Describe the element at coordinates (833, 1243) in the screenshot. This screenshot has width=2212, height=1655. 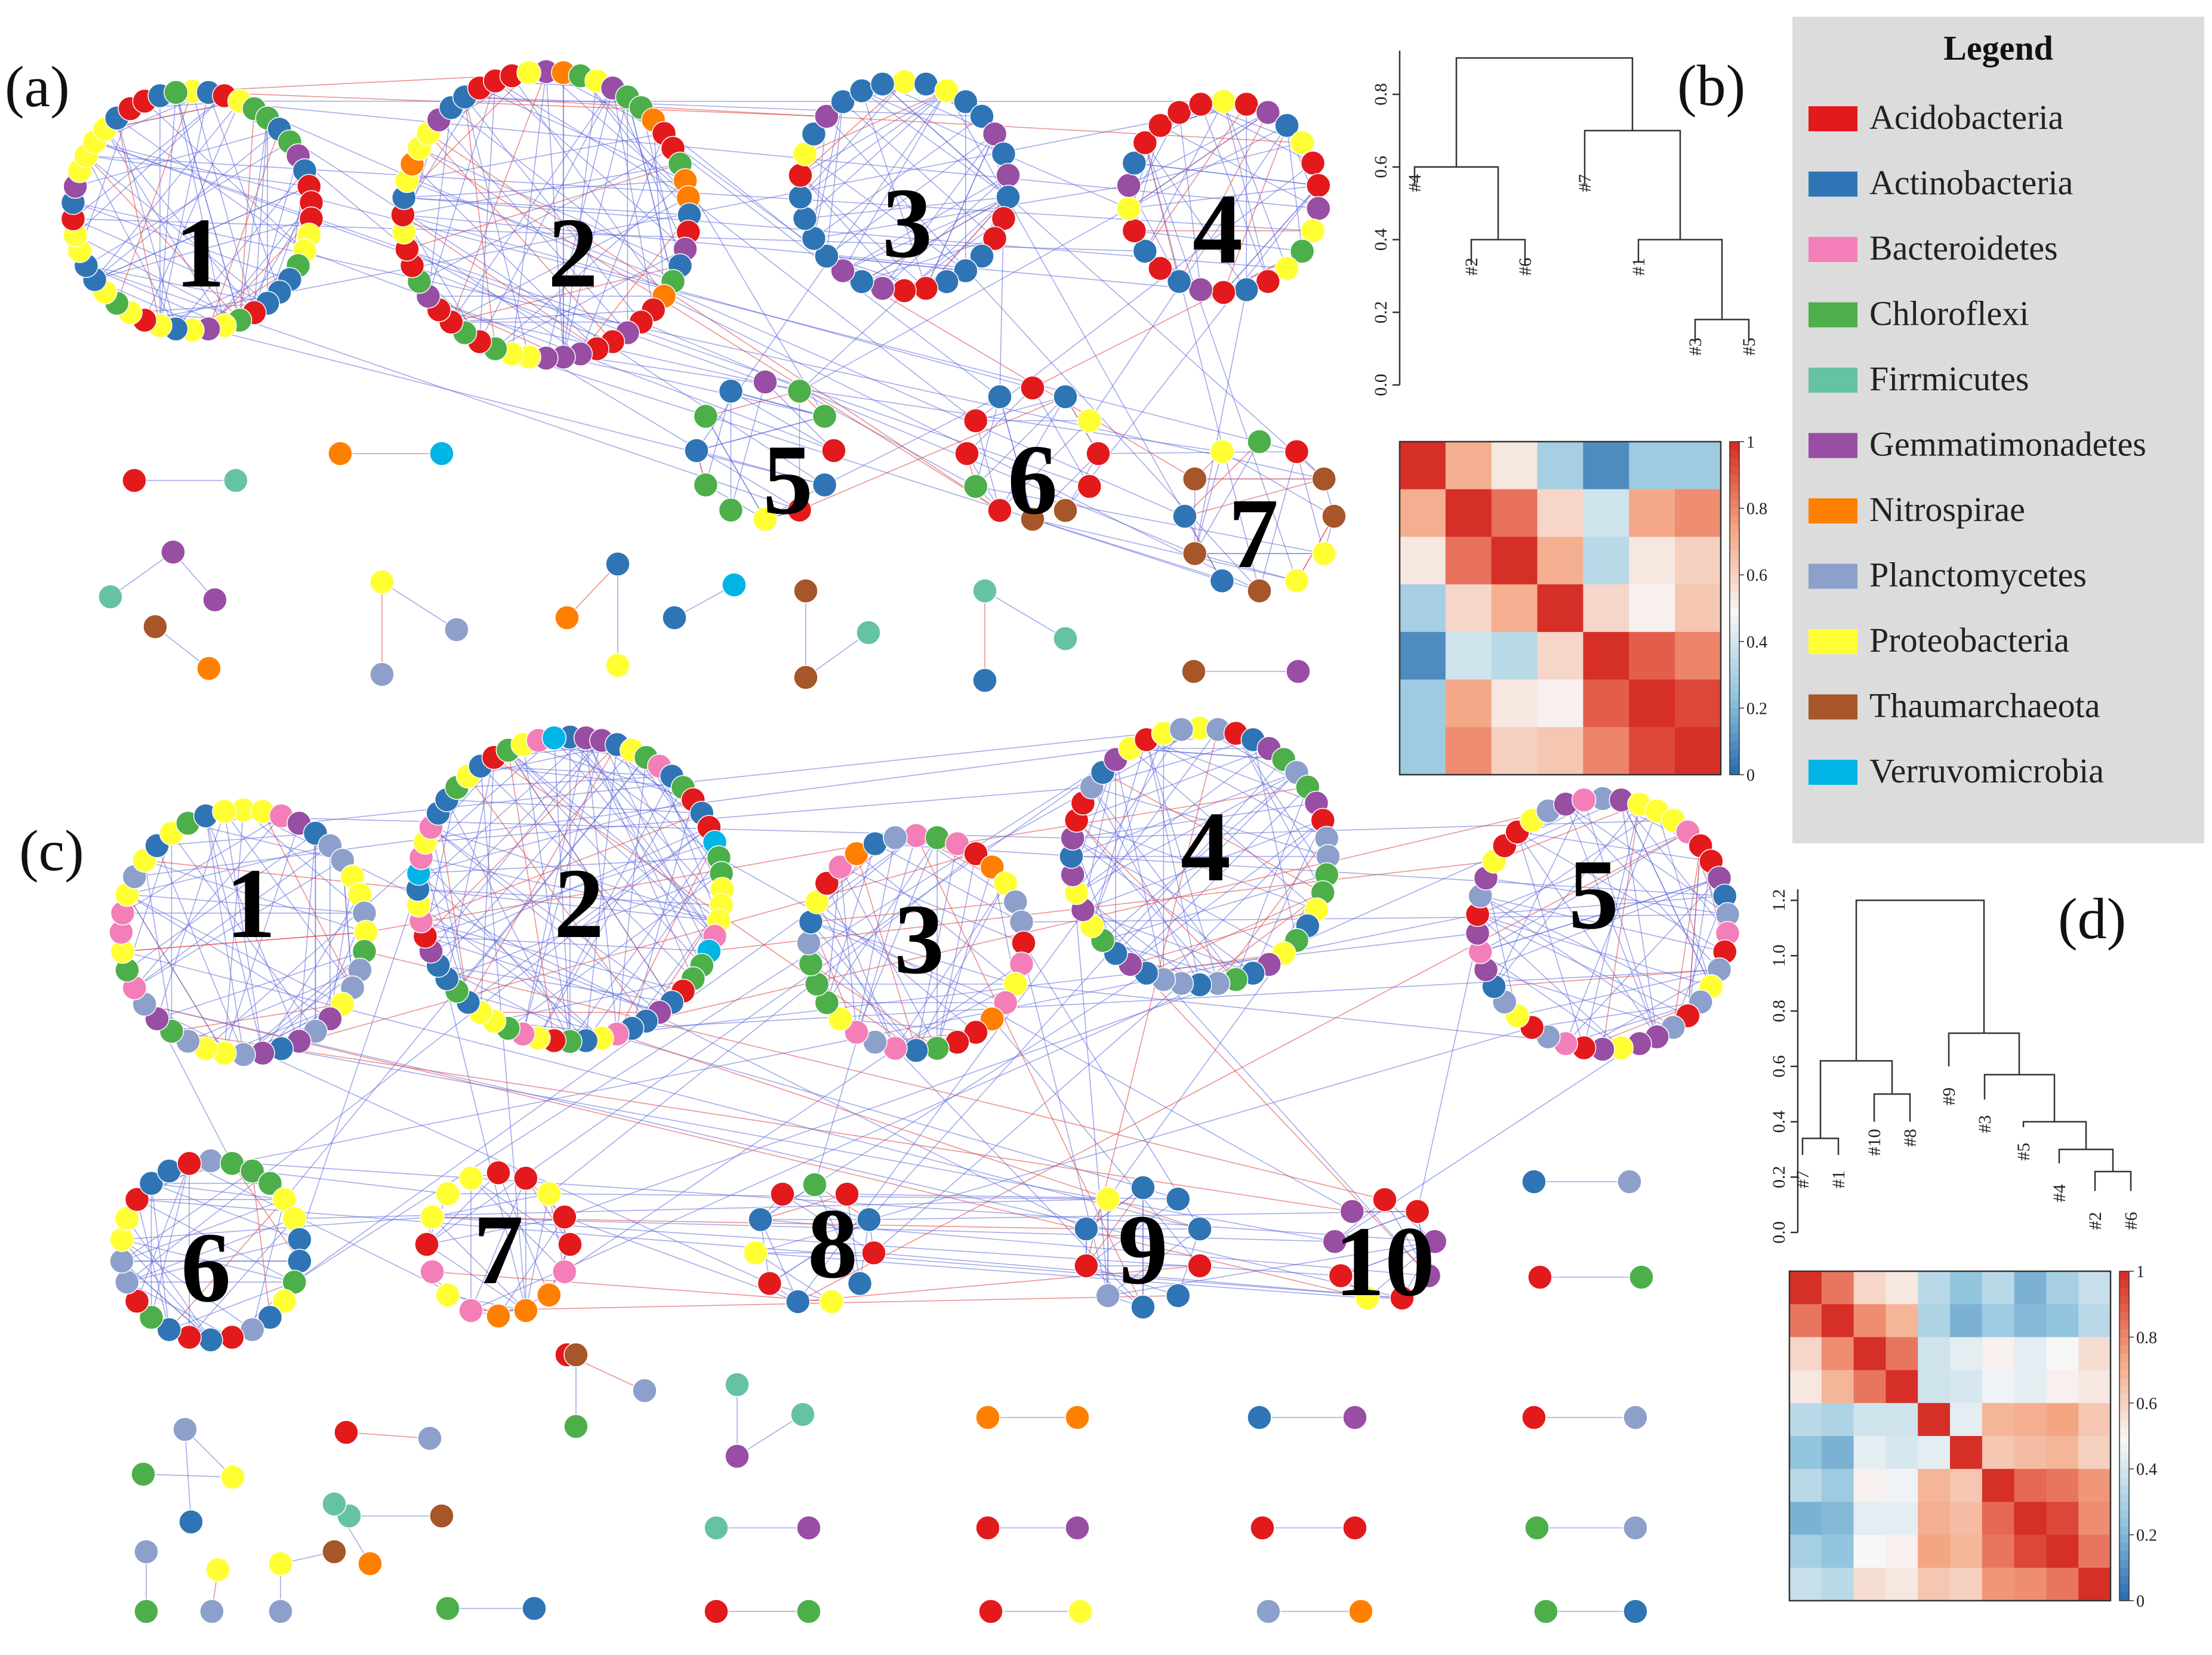
I see `network-c-module-label-8: 8` at that location.